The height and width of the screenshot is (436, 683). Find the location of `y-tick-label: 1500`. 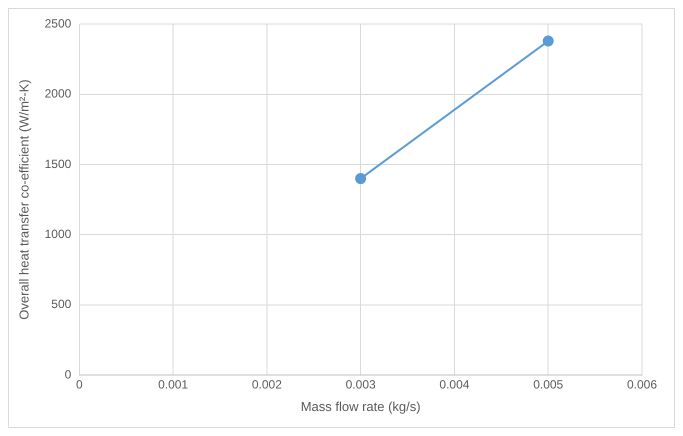

y-tick-label: 1500 is located at coordinates (58, 163).